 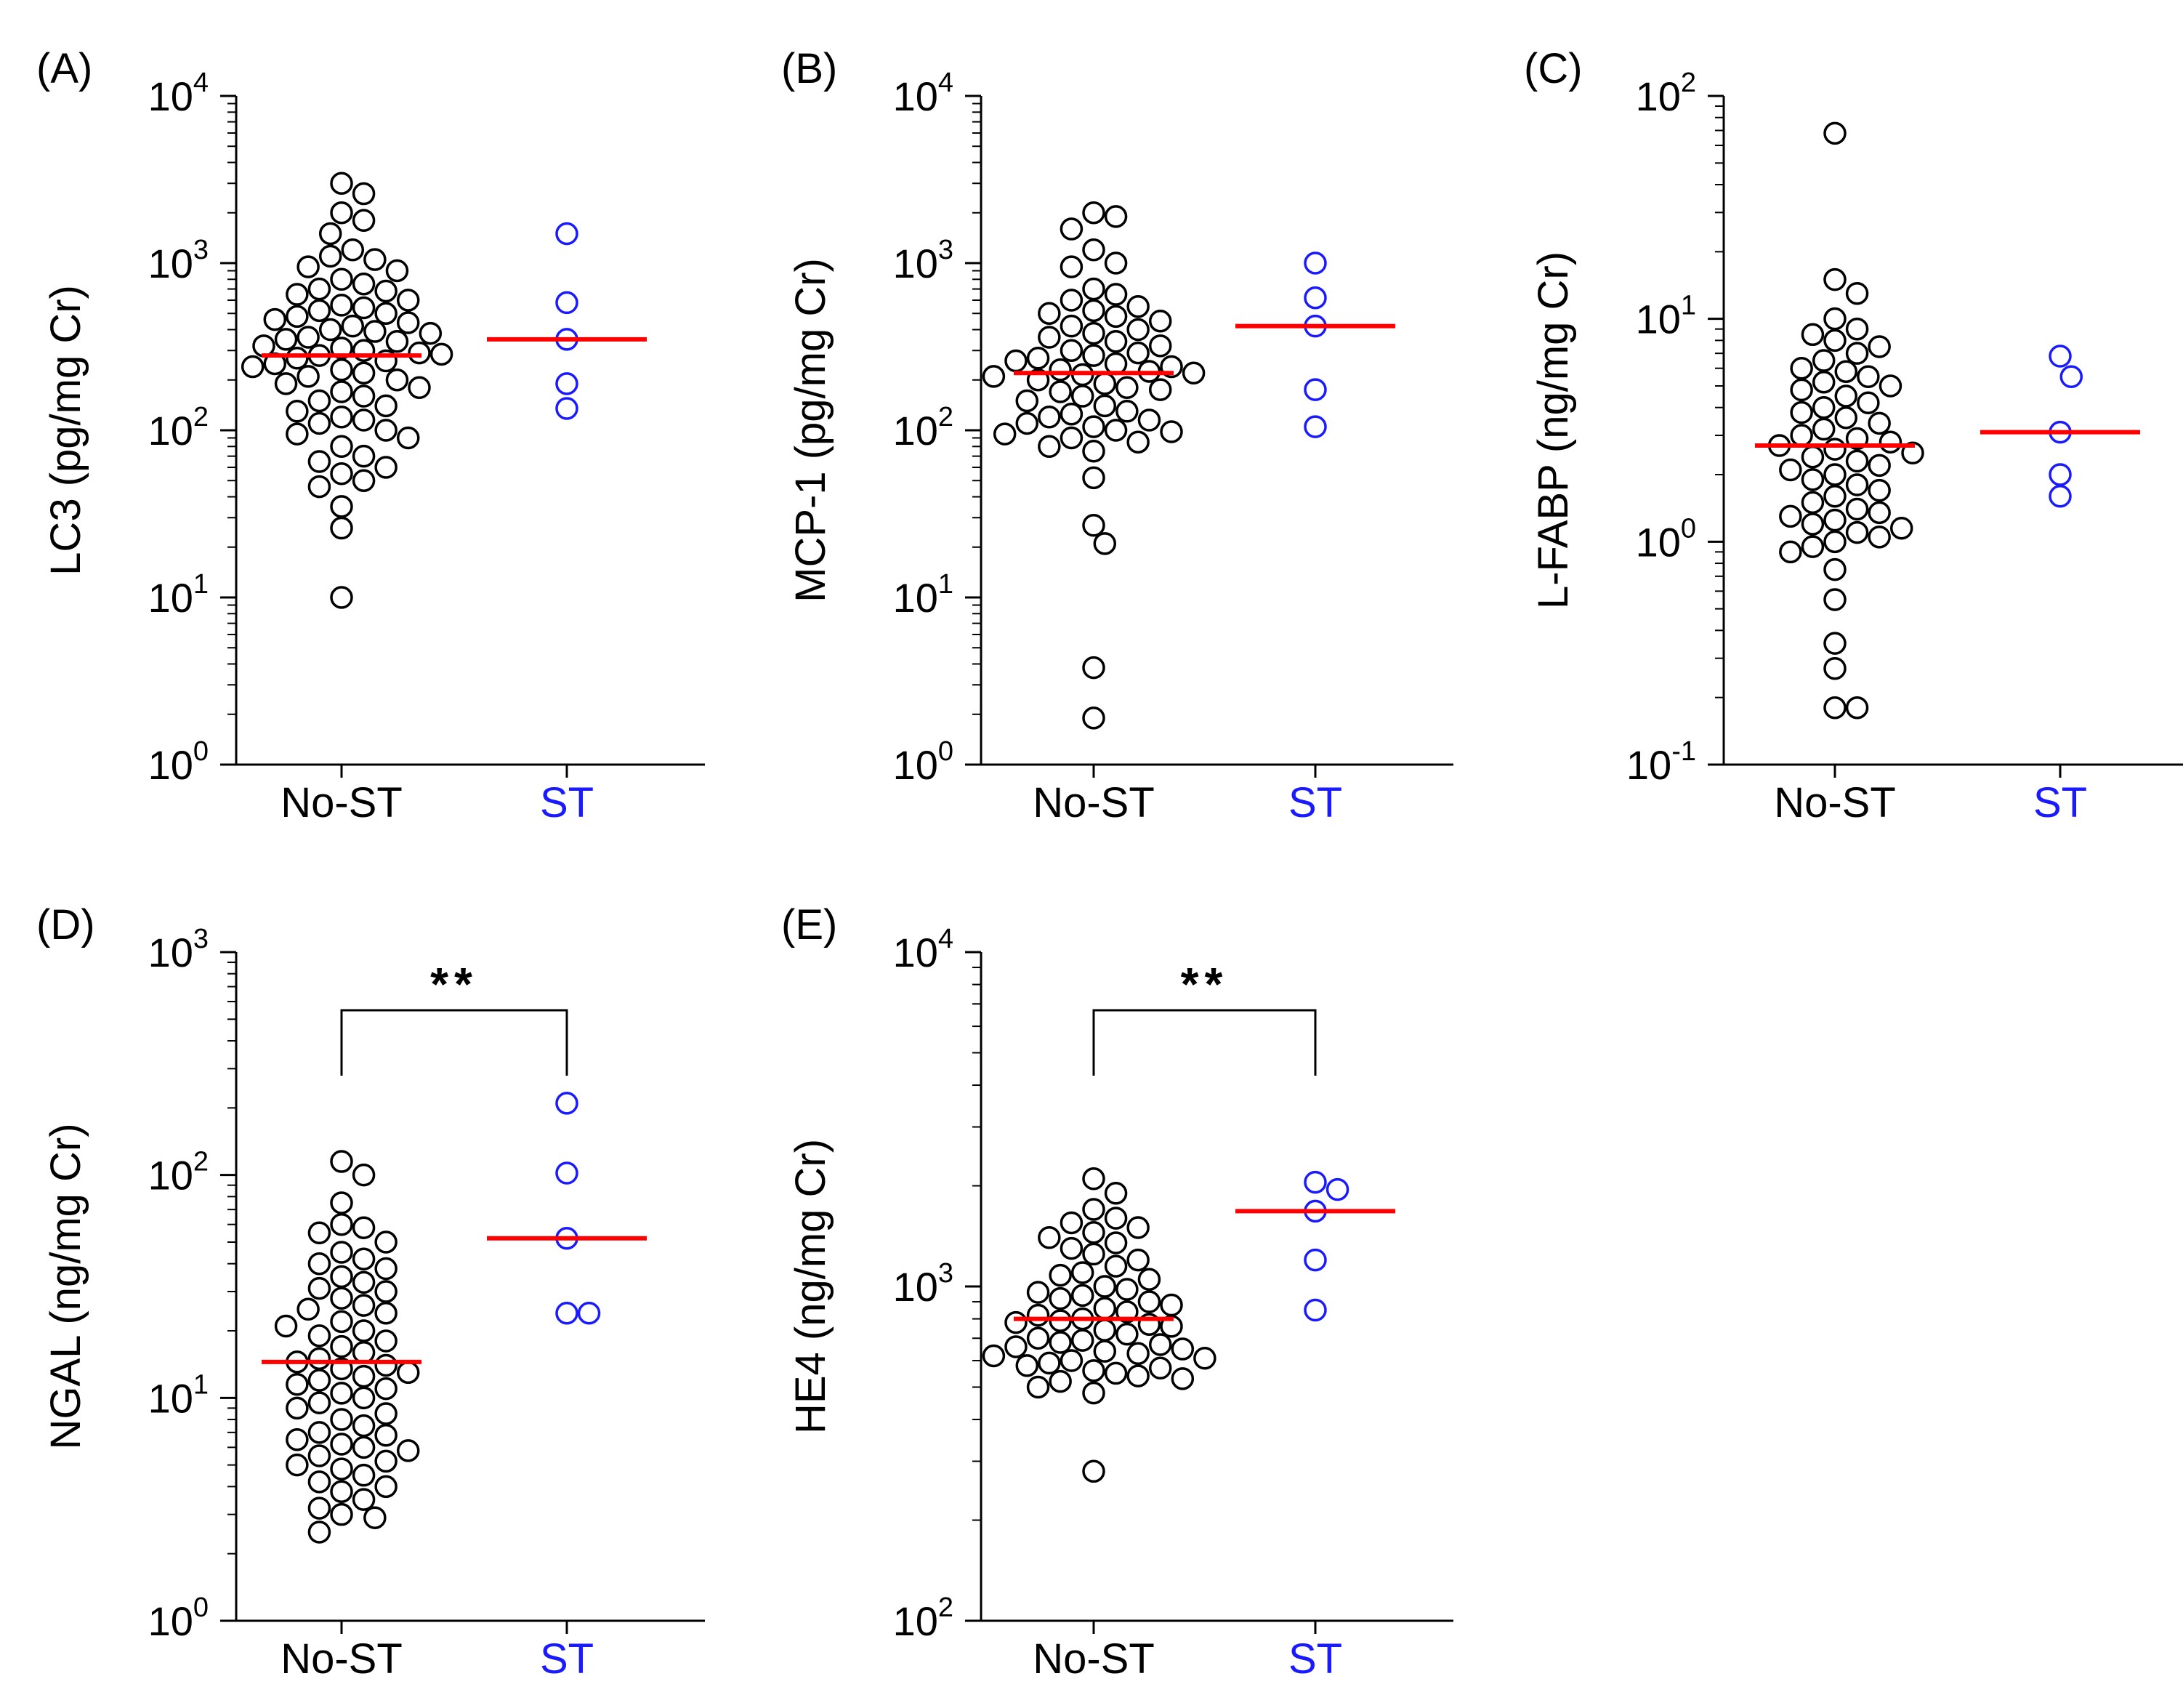 What do you see at coordinates (370, 1292) in the screenshot?
I see `chart-panel-3: (D) 100 10¹ 10² 10³ NGAL (ng/mg Cr) No-ST ST **` at bounding box center [370, 1292].